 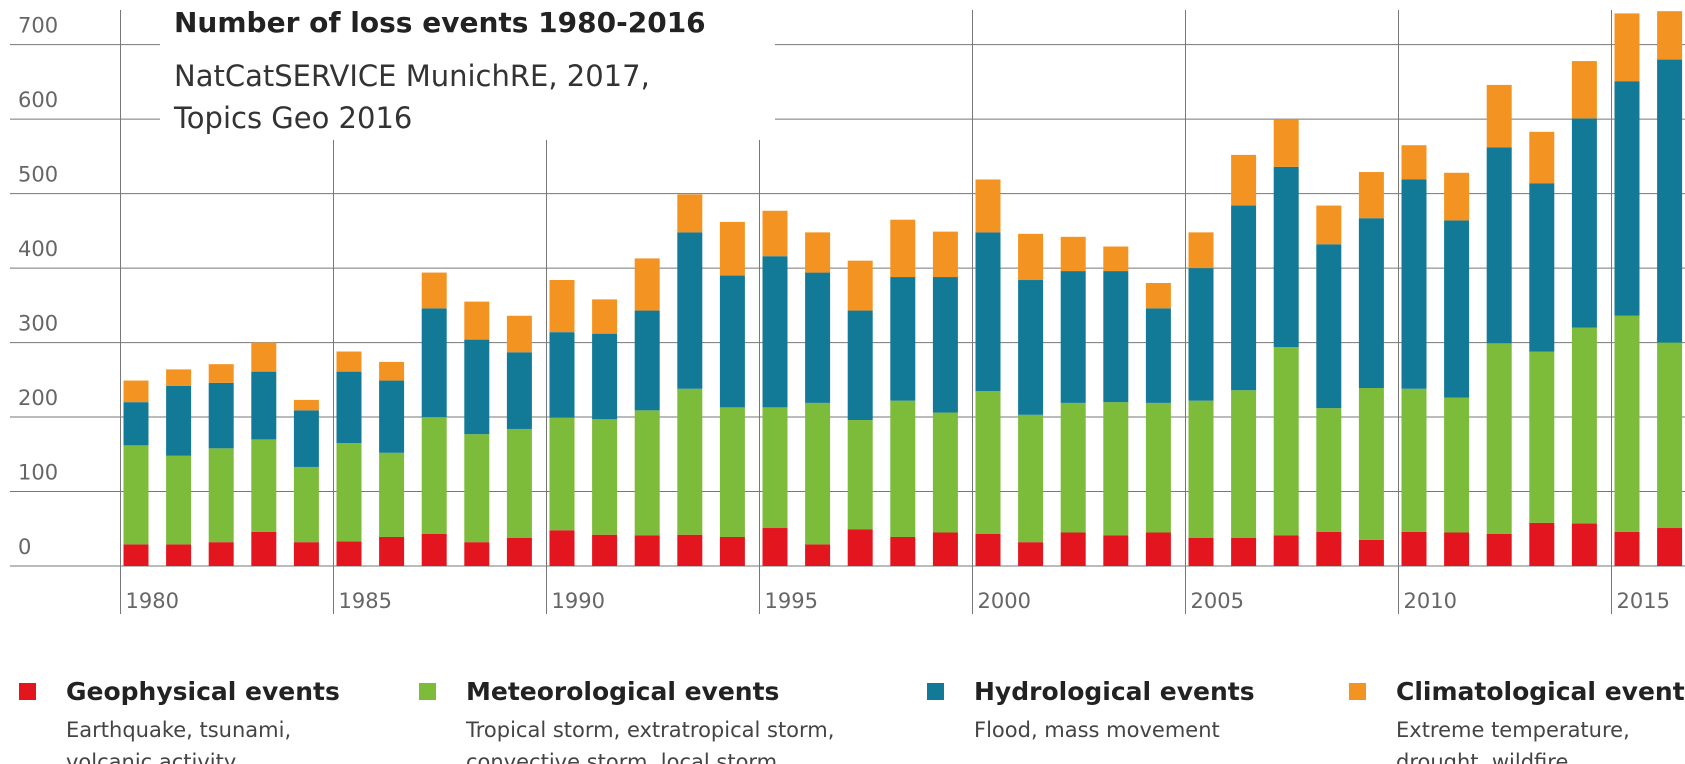 I want to click on legend-description: Extreme temperature,, so click(x=1513, y=730).